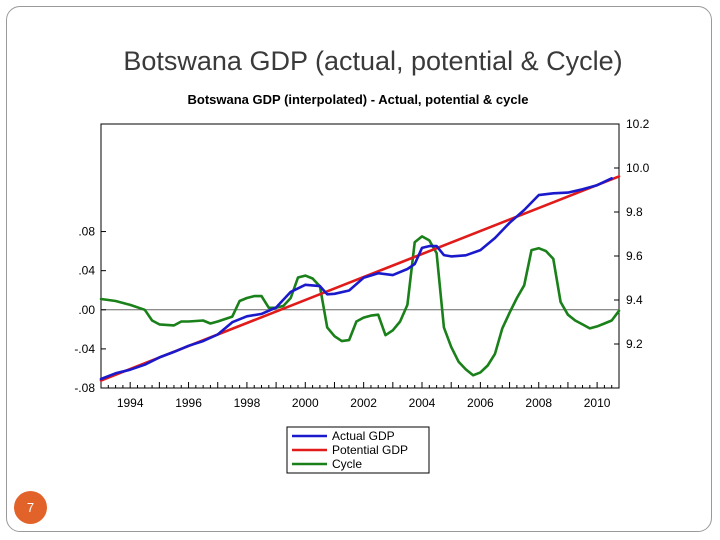  What do you see at coordinates (634, 300) in the screenshot?
I see `y-right-tick-label: 9.4` at bounding box center [634, 300].